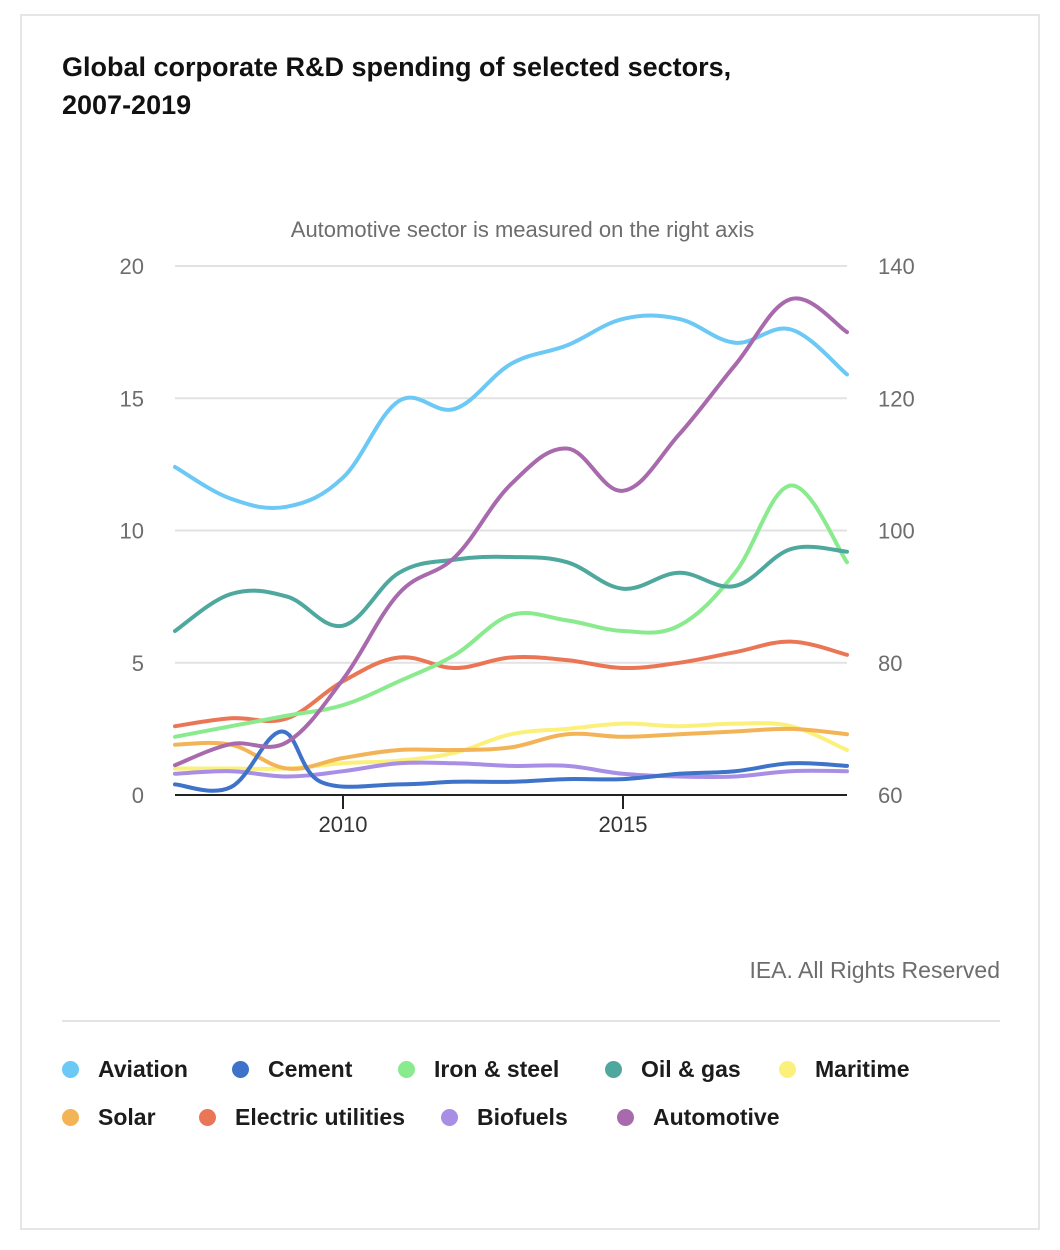 The height and width of the screenshot is (1250, 1060). Describe the element at coordinates (890, 663) in the screenshot. I see `y-right-tick-label: 80` at that location.